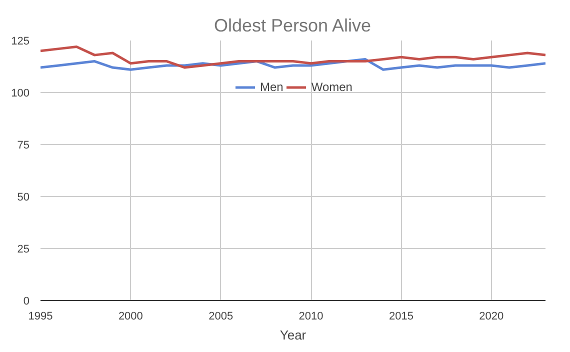 This screenshot has height=352, width=570. Describe the element at coordinates (293, 26) in the screenshot. I see `chart-title: Oldest Person Alive` at that location.